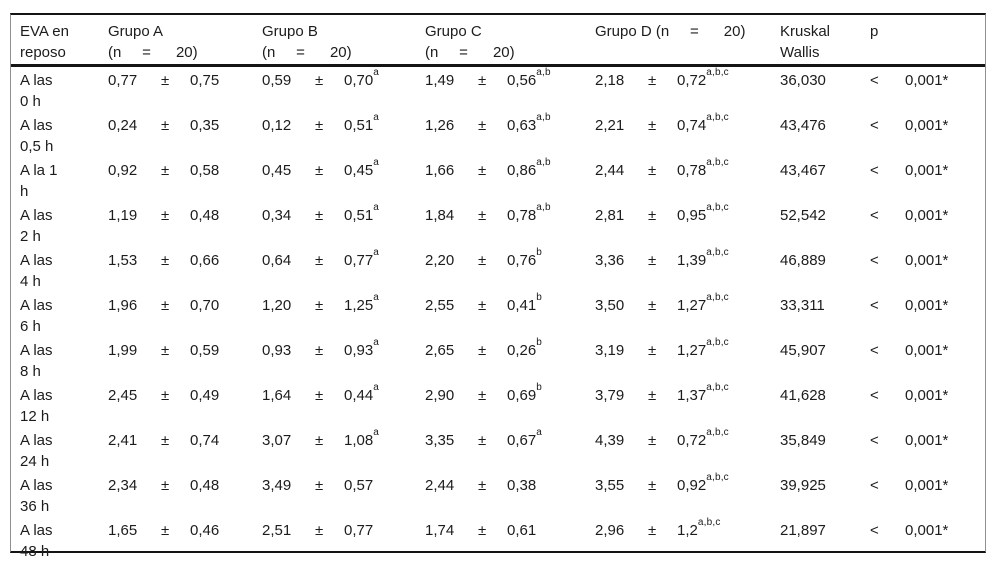 The height and width of the screenshot is (567, 992). I want to click on mean-value: 2,81, so click(610, 215).